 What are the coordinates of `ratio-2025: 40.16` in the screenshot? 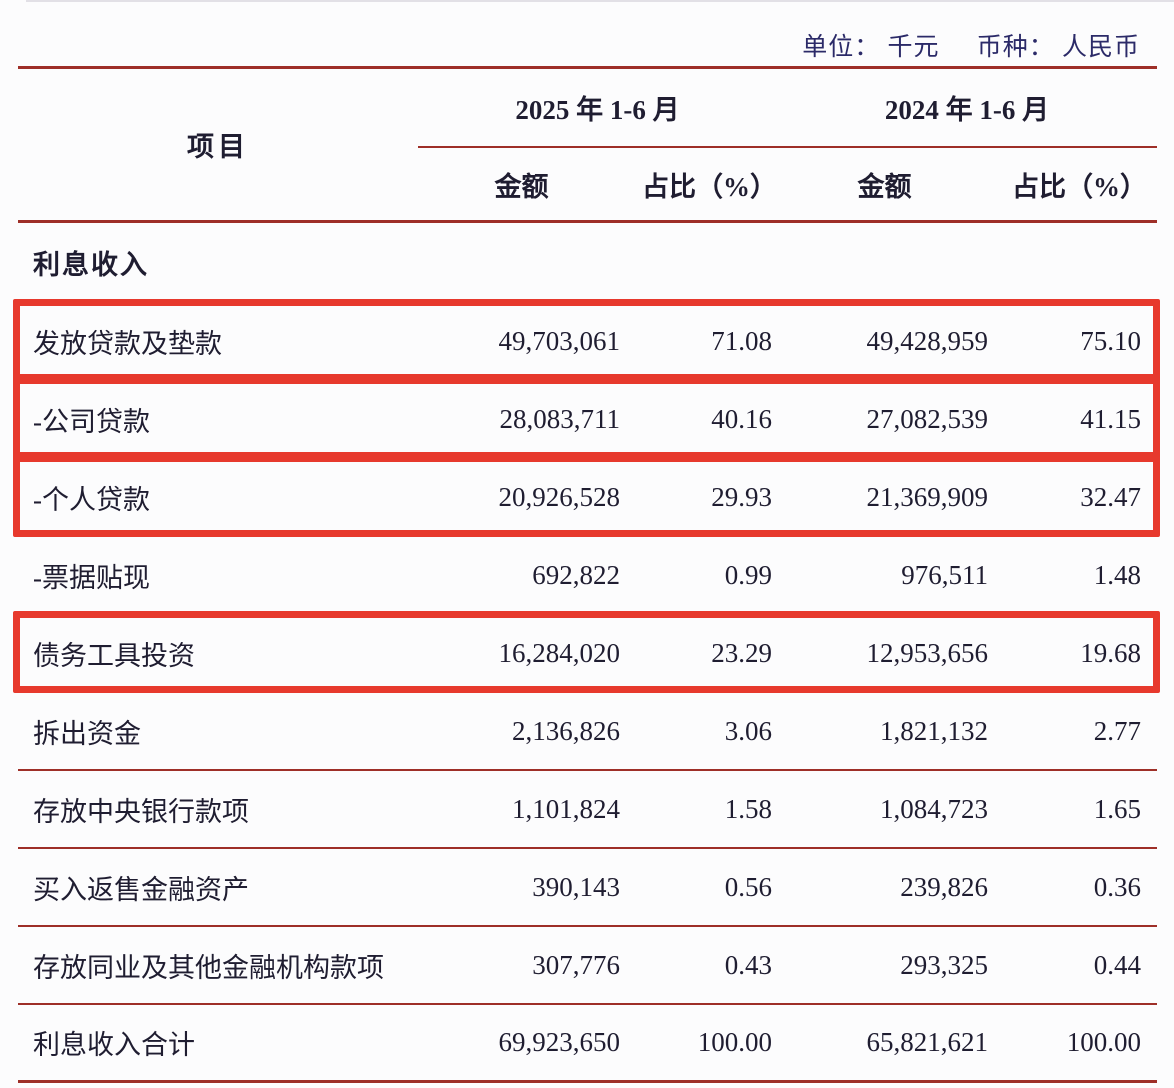 It's located at (741, 418).